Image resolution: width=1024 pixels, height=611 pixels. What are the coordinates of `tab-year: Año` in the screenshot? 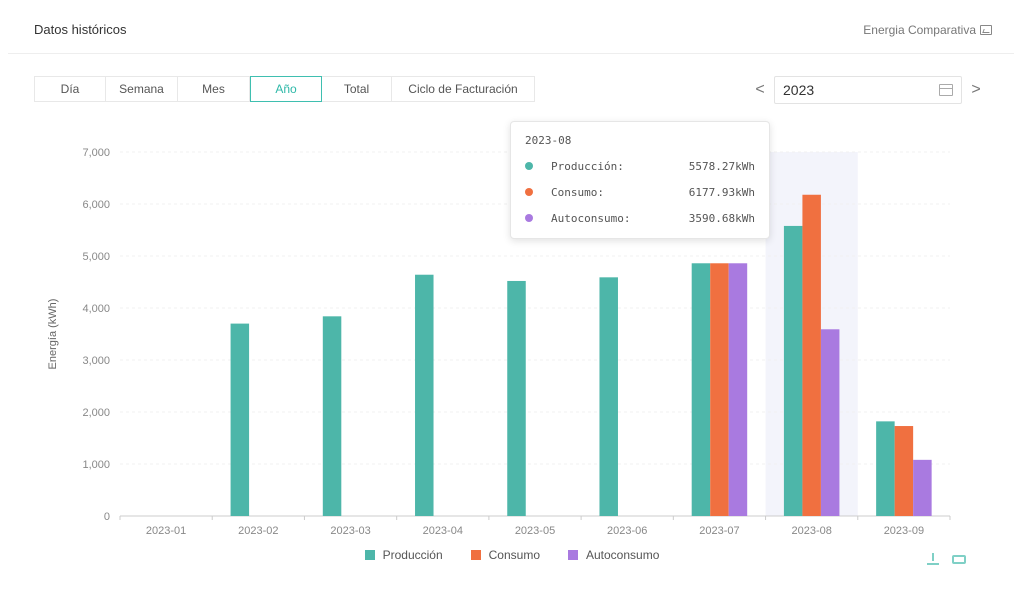 It's located at (286, 89).